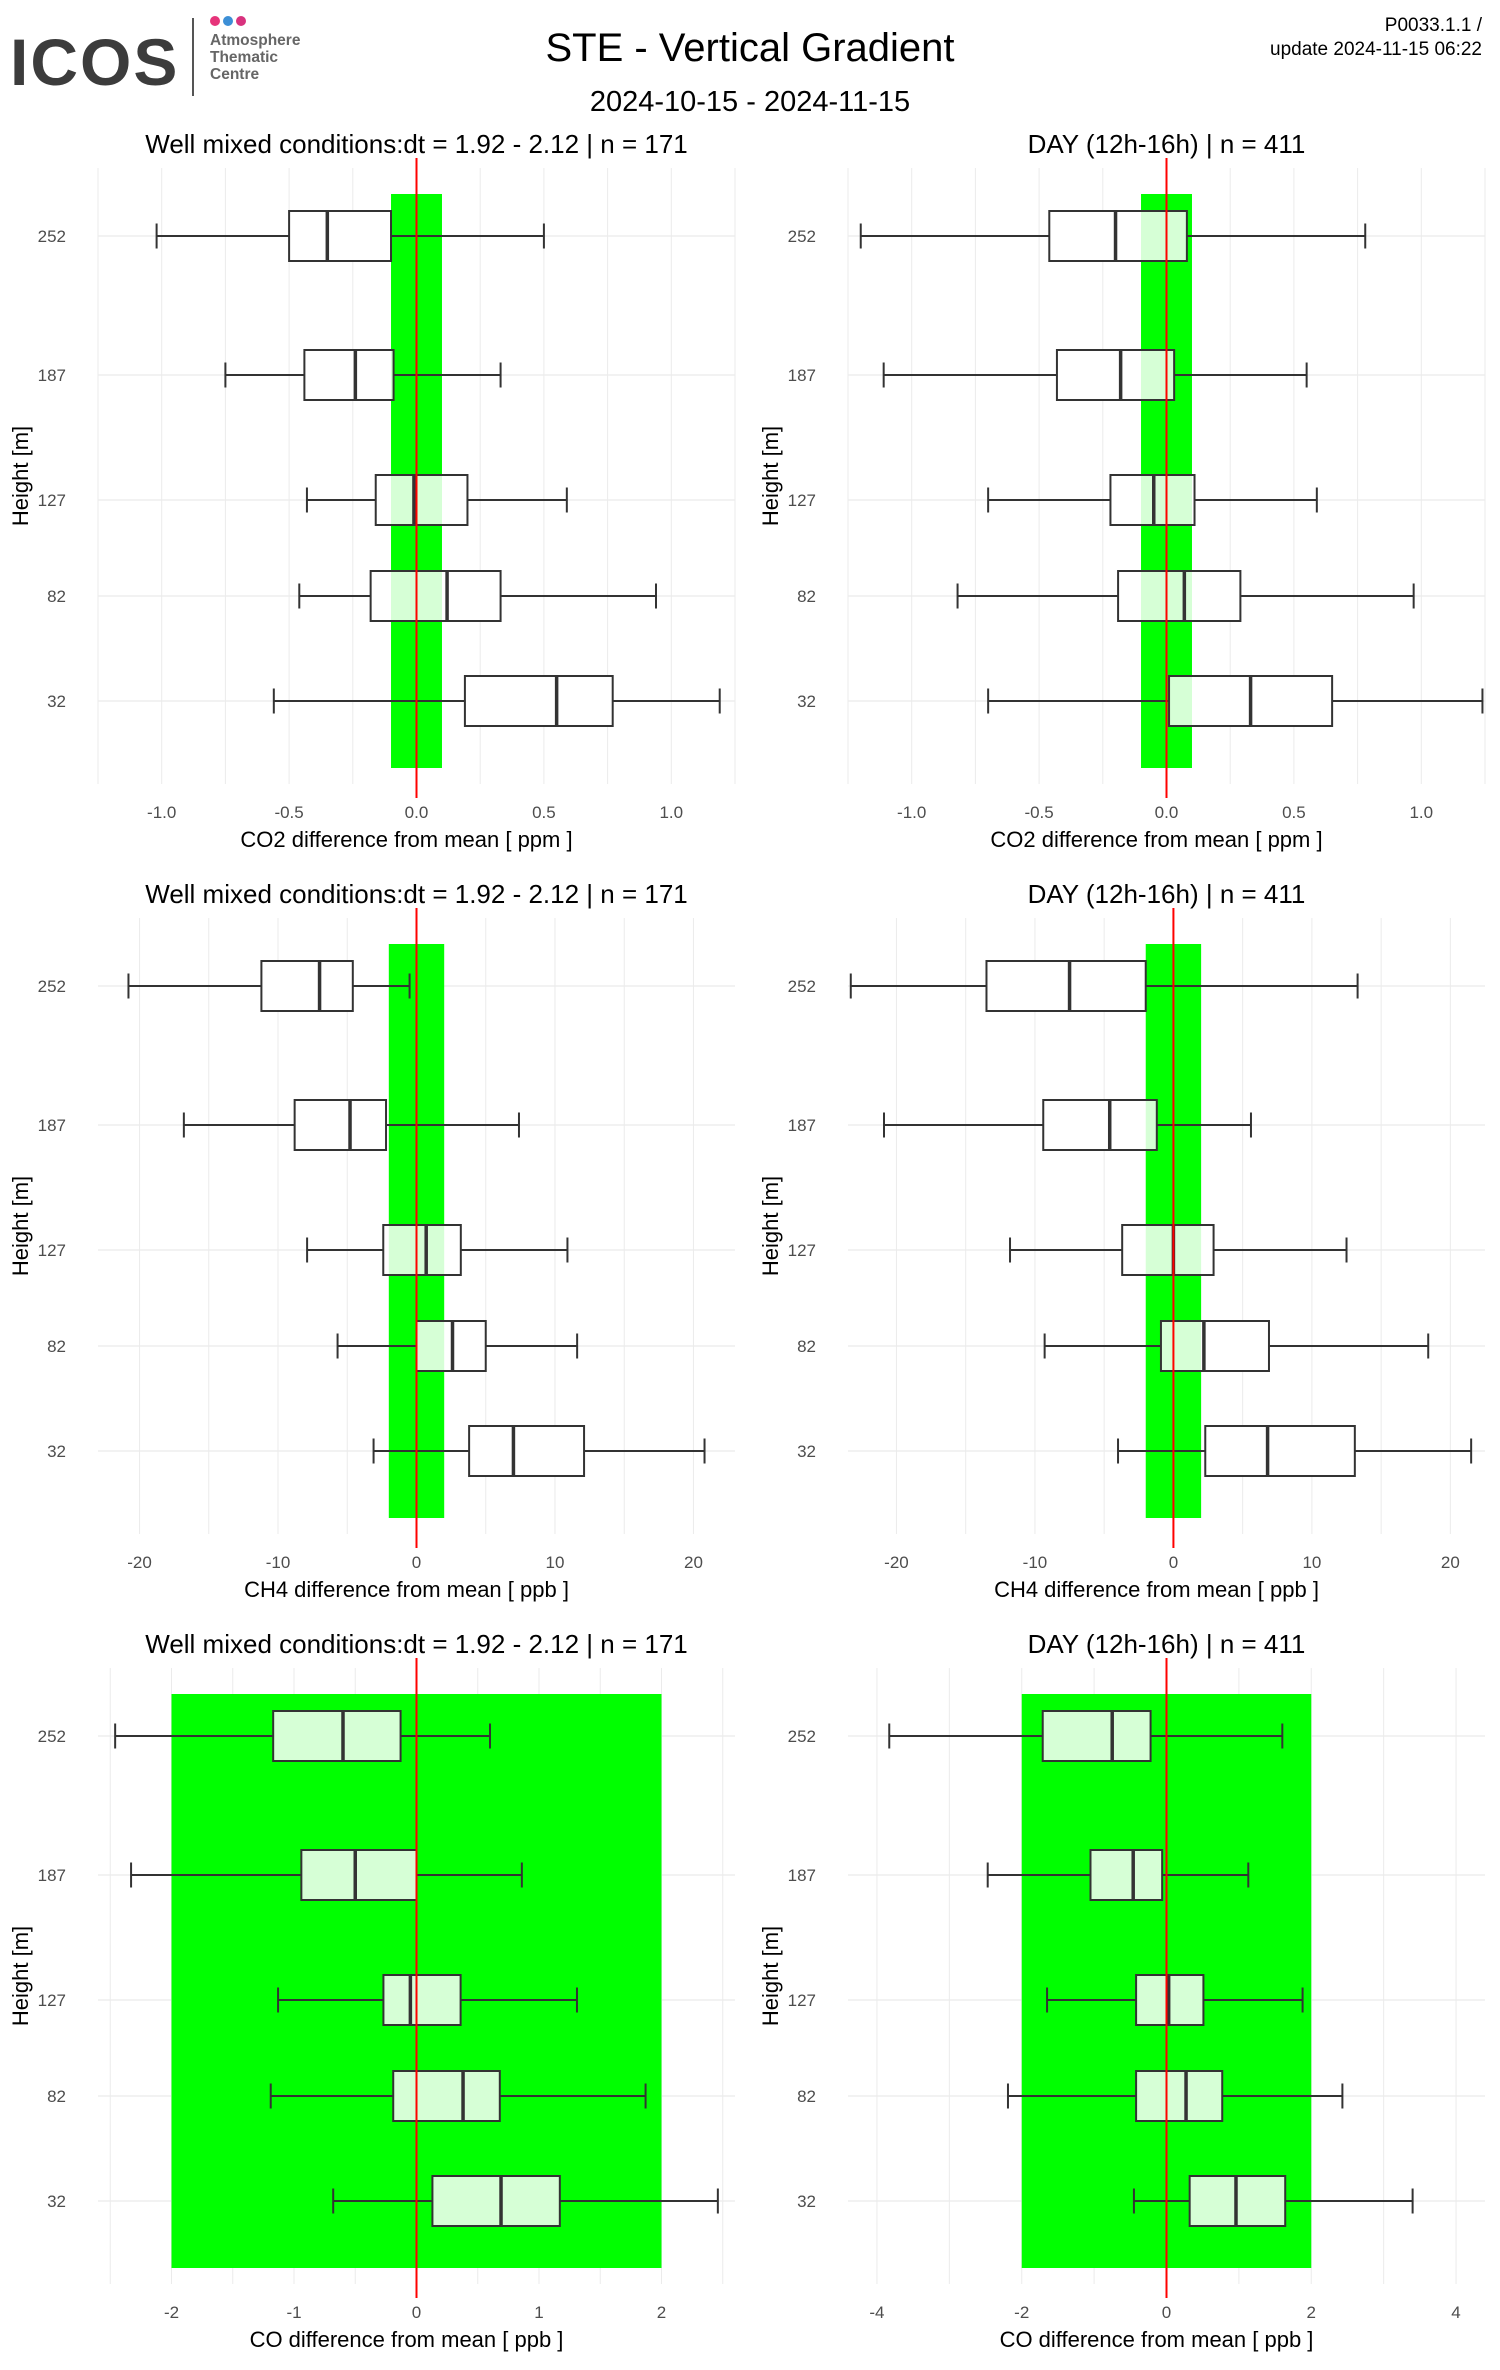 This screenshot has height=2370, width=1500. What do you see at coordinates (161, 812) in the screenshot?
I see `x-tick-label: -1.0` at bounding box center [161, 812].